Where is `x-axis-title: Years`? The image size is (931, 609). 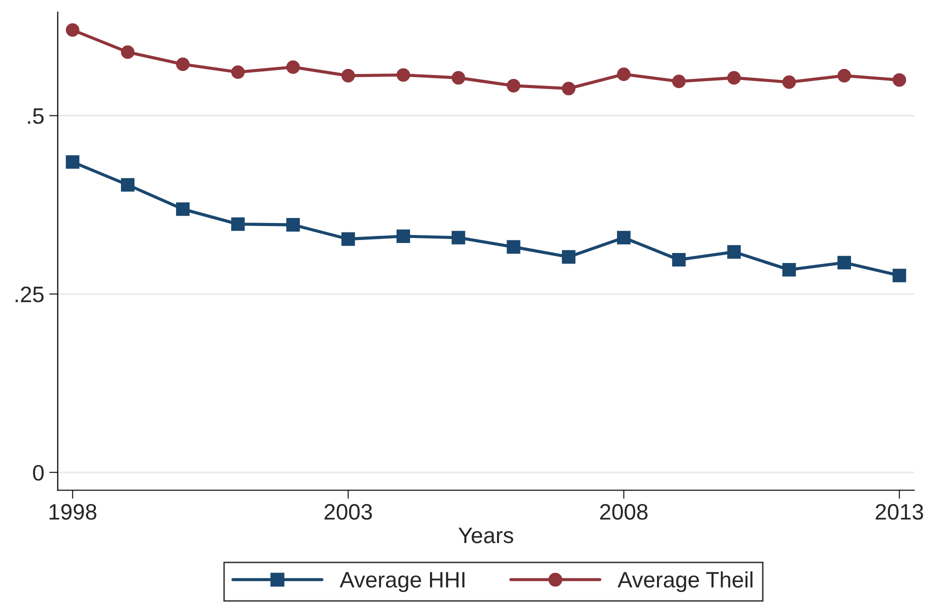
x-axis-title: Years is located at coordinates (486, 536).